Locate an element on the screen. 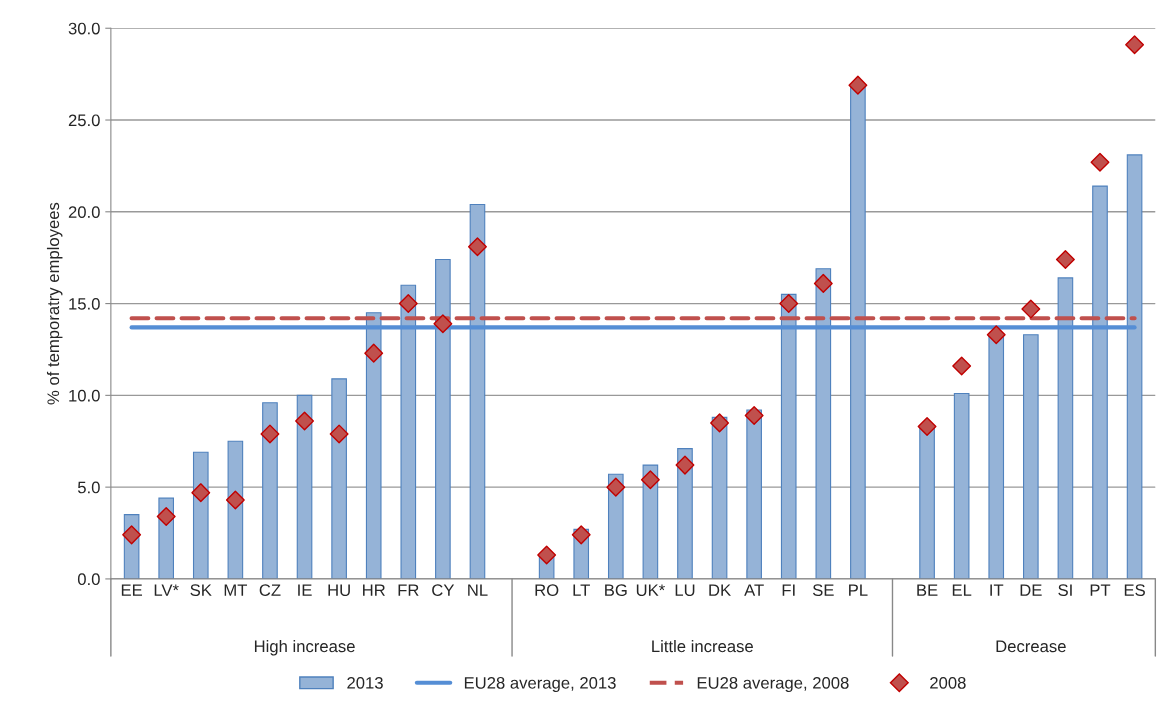 The image size is (1167, 706). x-tick-label: FR is located at coordinates (408, 590).